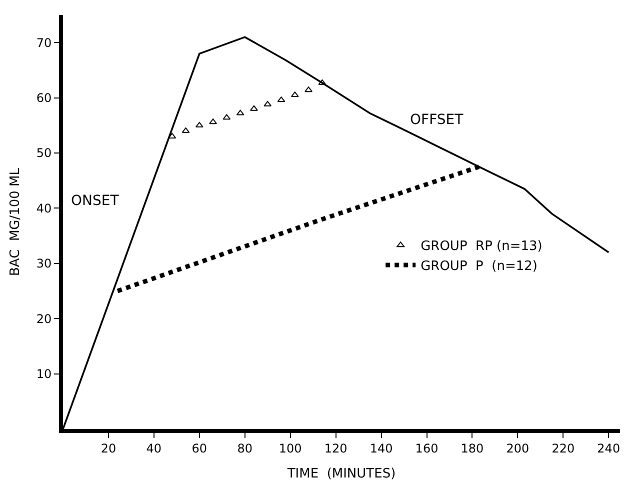  I want to click on y-tick-label: 40, so click(44, 208).